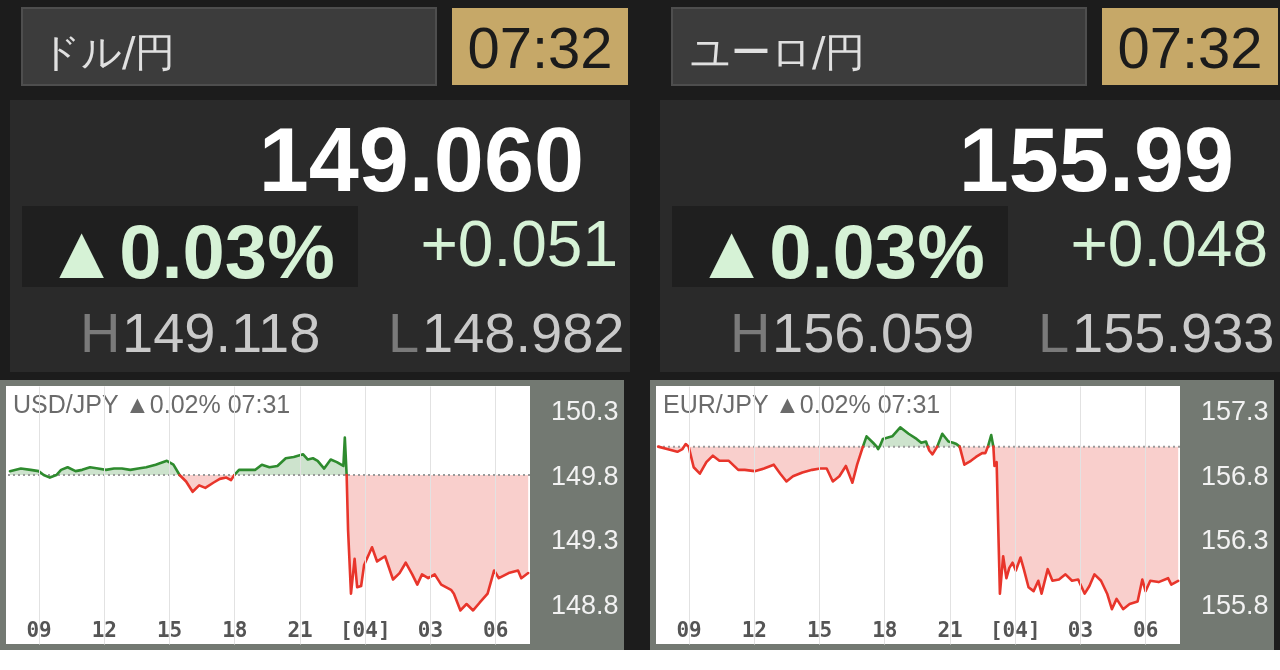 Image resolution: width=1280 pixels, height=670 pixels. What do you see at coordinates (421, 160) in the screenshot?
I see `text: 149.060` at bounding box center [421, 160].